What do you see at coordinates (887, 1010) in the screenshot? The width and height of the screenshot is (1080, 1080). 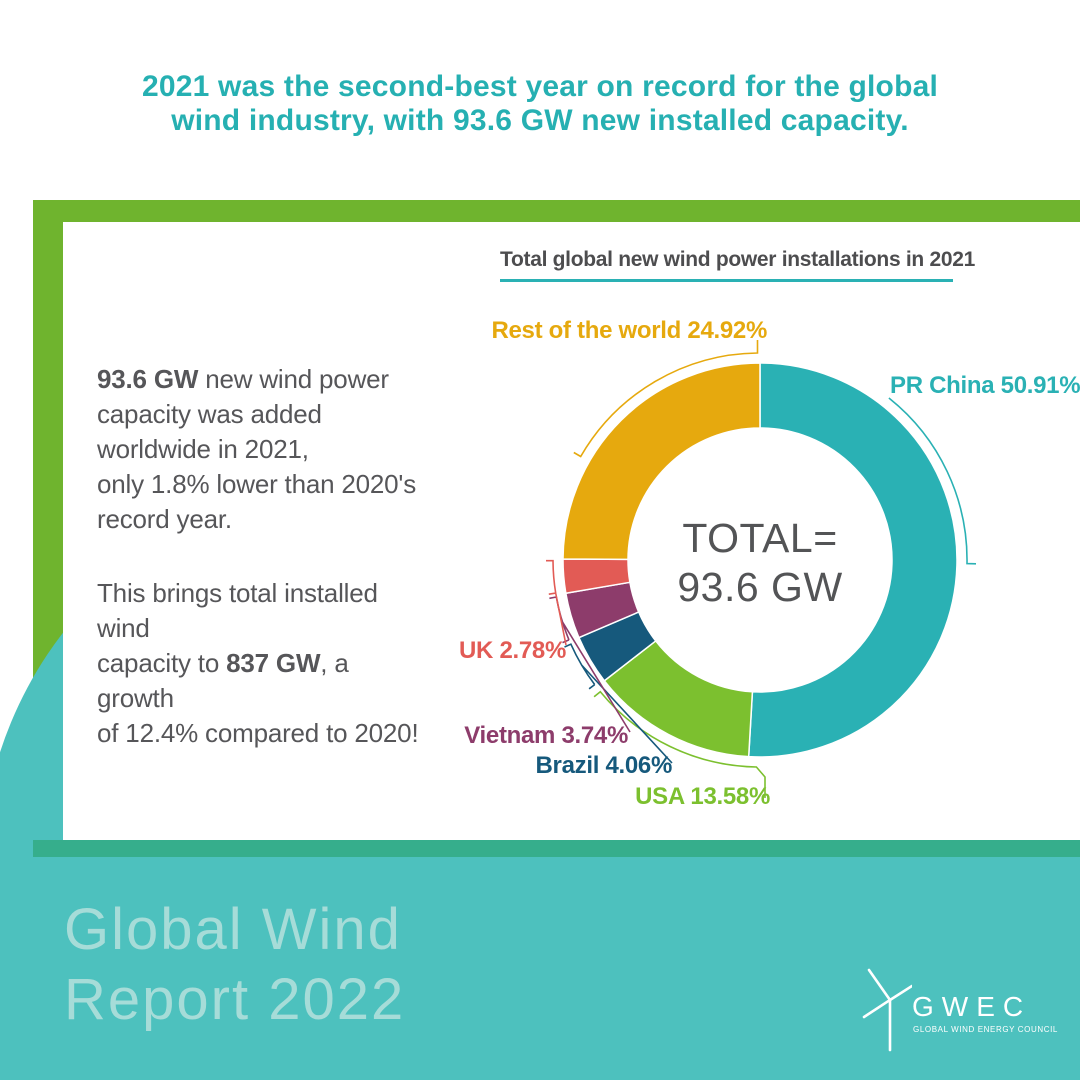 I see `wind-turbine-icon` at bounding box center [887, 1010].